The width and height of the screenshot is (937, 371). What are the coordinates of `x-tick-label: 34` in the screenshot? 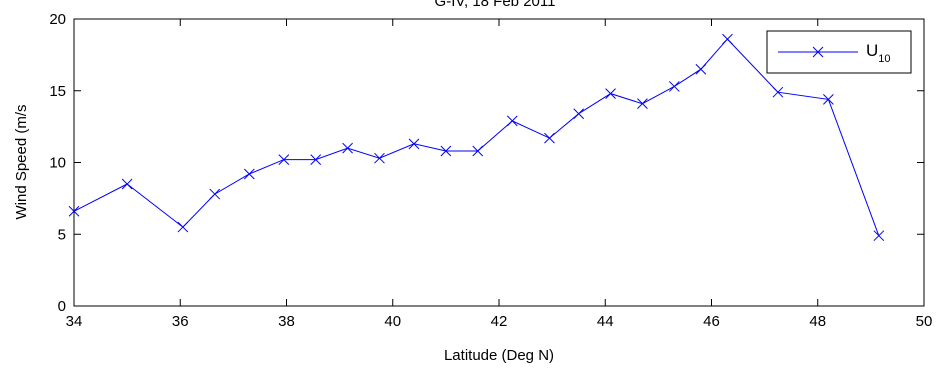 It's located at (74, 321).